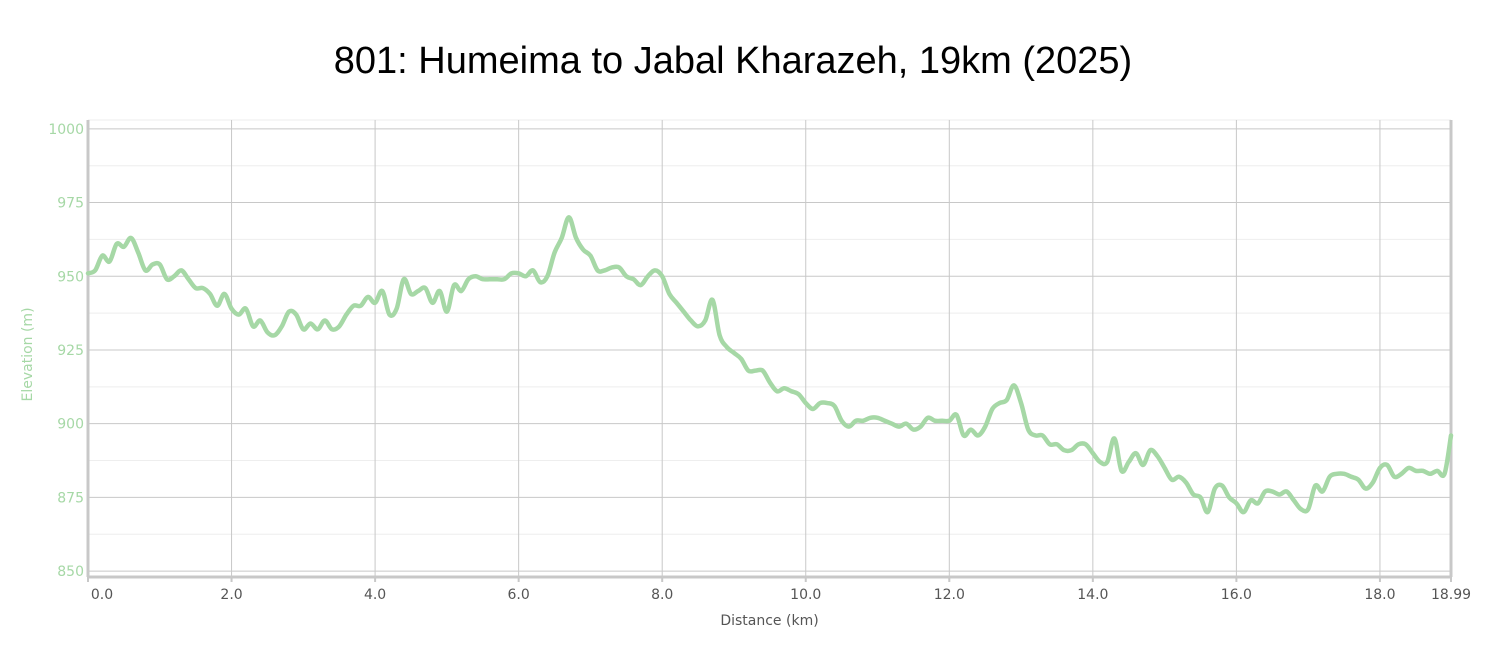 Image resolution: width=1500 pixels, height=650 pixels. What do you see at coordinates (375, 595) in the screenshot?
I see `x-tick-label: 4.0` at bounding box center [375, 595].